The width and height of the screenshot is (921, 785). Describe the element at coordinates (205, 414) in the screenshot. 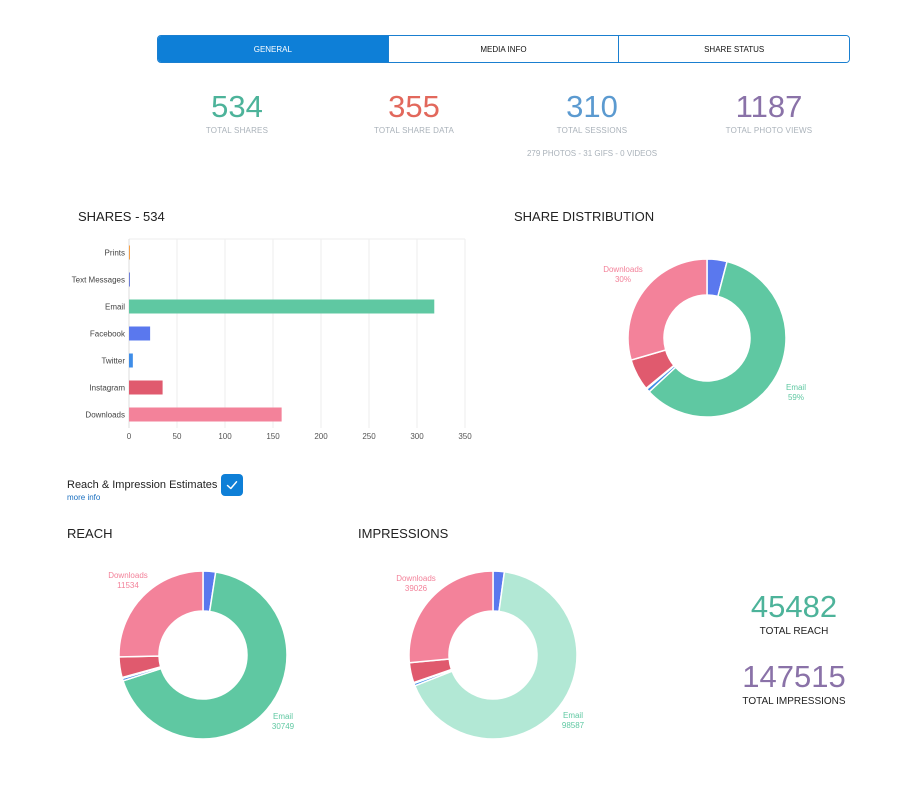

I see `bar-downloads` at that location.